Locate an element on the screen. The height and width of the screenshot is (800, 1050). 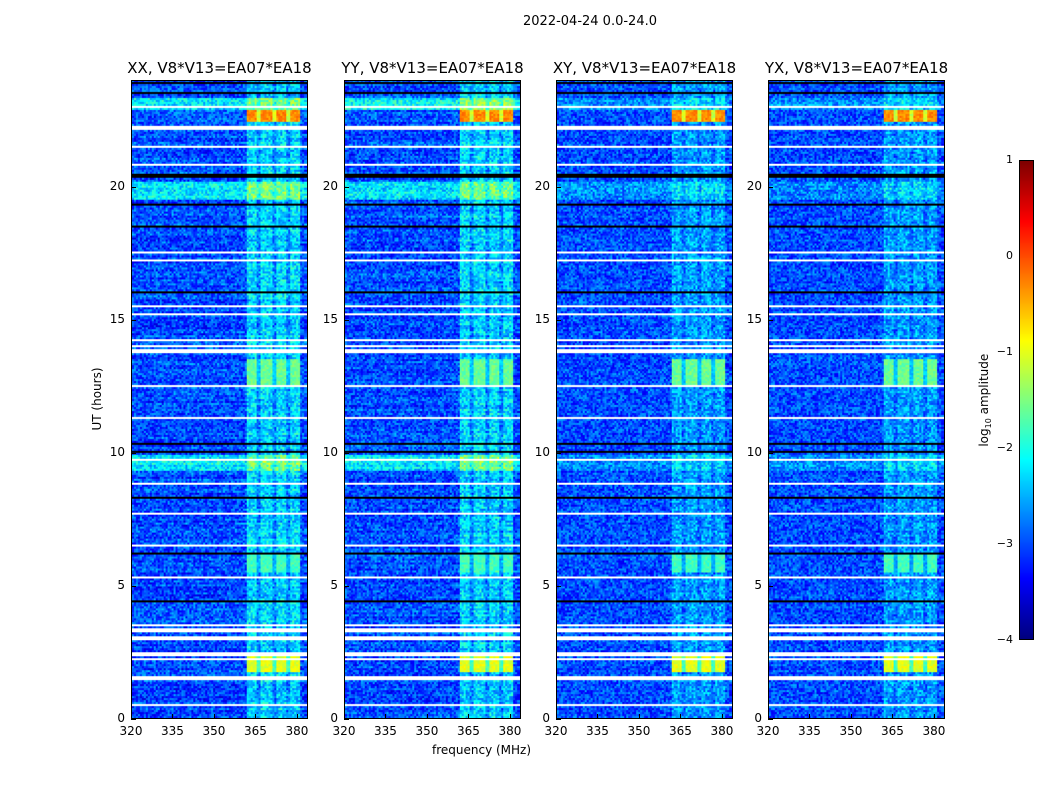
panel-title: XX, V8*V13=EA07*EA18 is located at coordinates (219, 68).